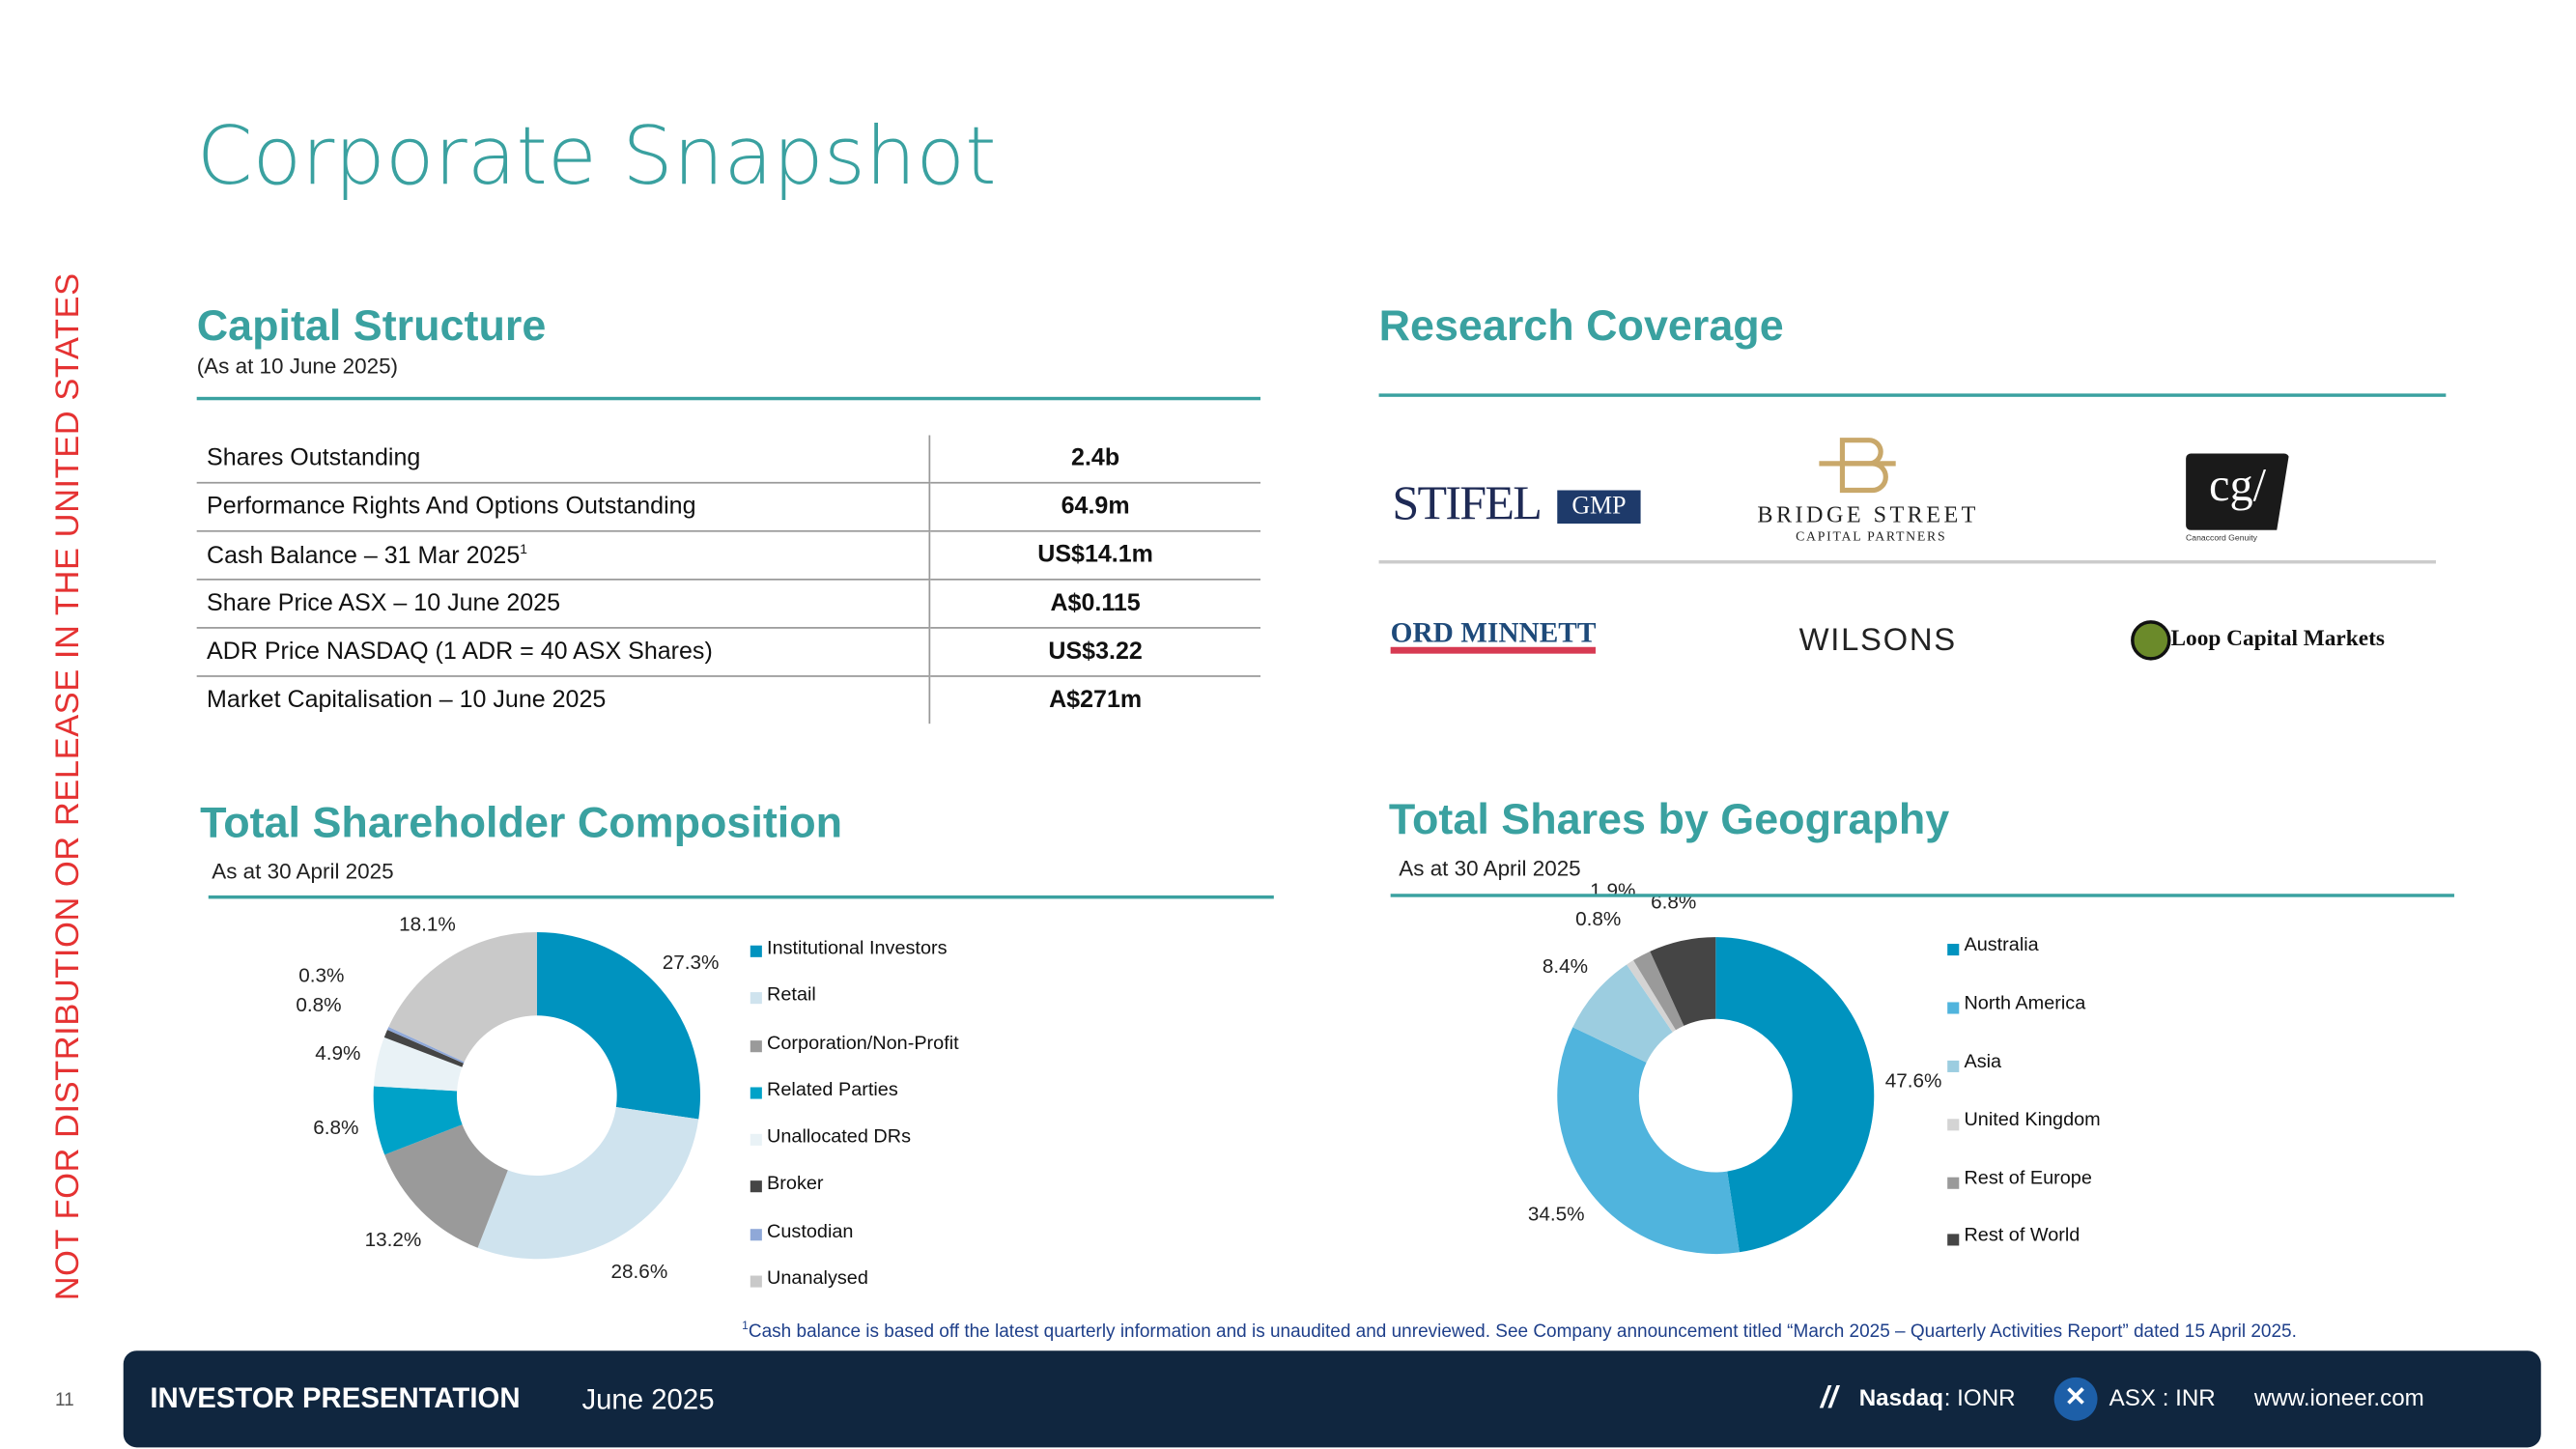 This screenshot has height=1449, width=2576. Describe the element at coordinates (2338, 1397) in the screenshot. I see `website-link: www.ioneer.com` at that location.